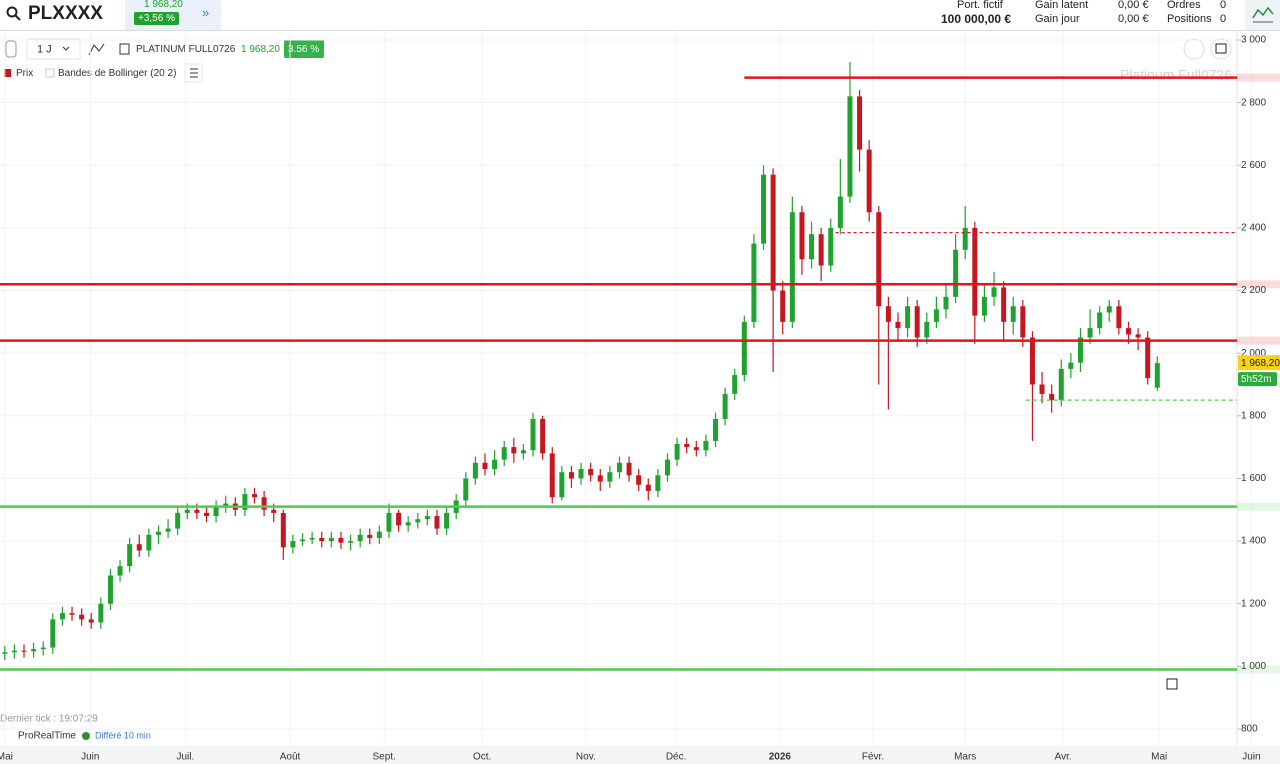 The height and width of the screenshot is (764, 1280). I want to click on positions-label: Positions, so click(1189, 19).